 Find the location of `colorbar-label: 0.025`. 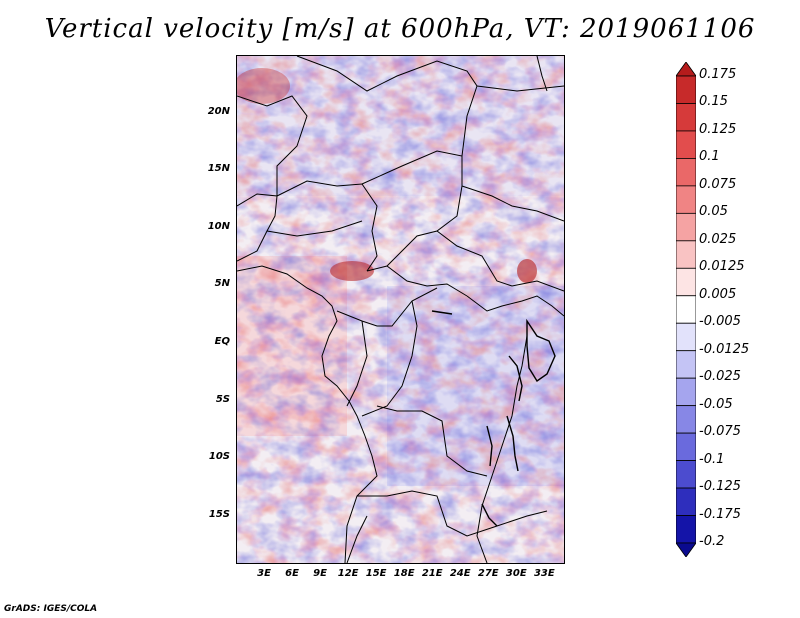

colorbar-label: 0.025 is located at coordinates (718, 239).